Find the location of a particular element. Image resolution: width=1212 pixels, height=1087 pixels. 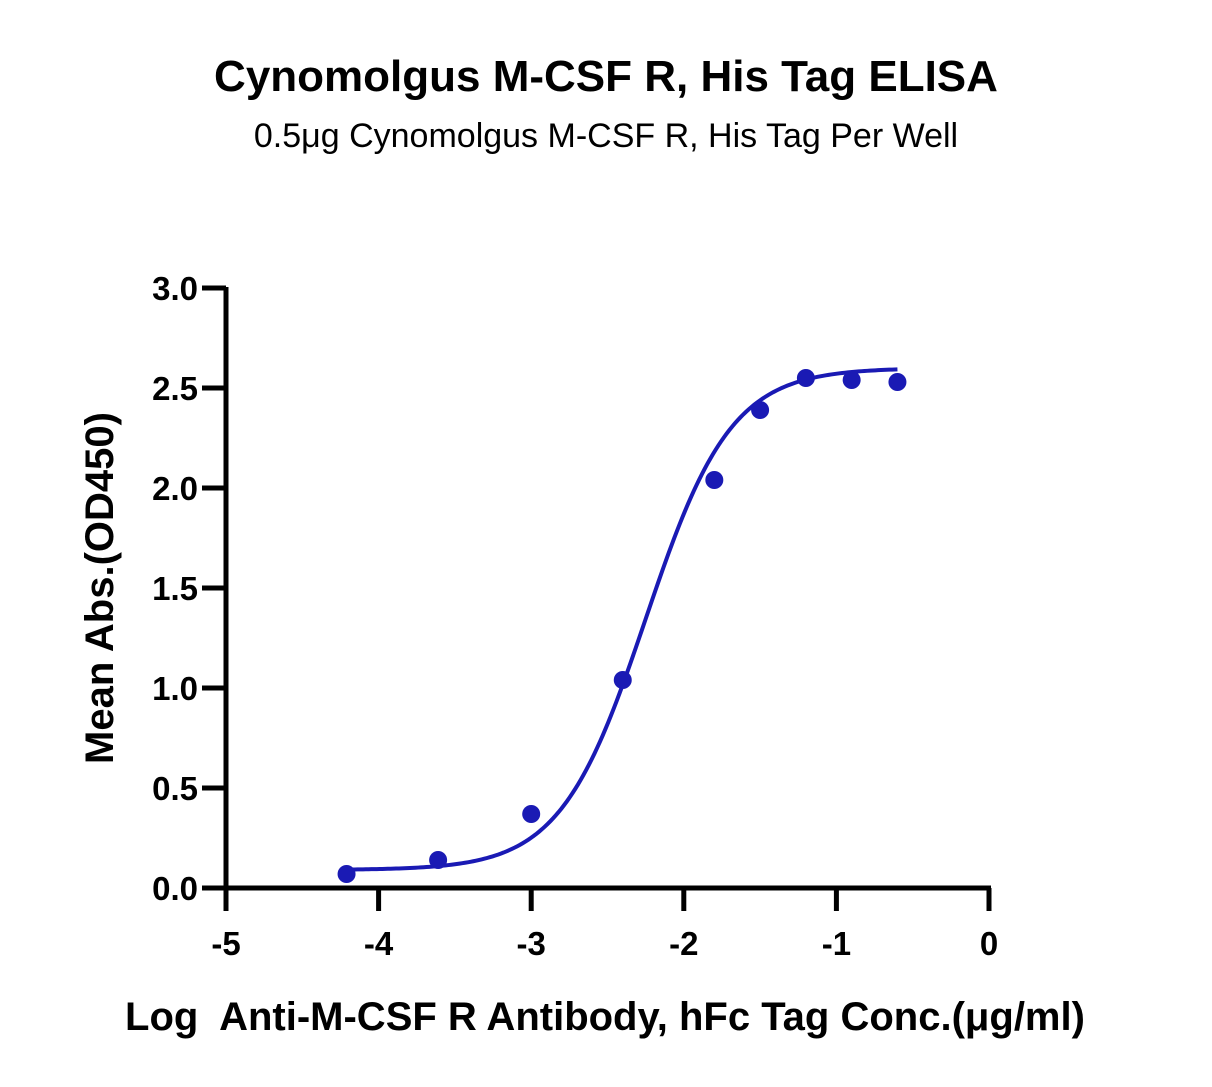

y-tick-label: 1.0 is located at coordinates (175, 688).